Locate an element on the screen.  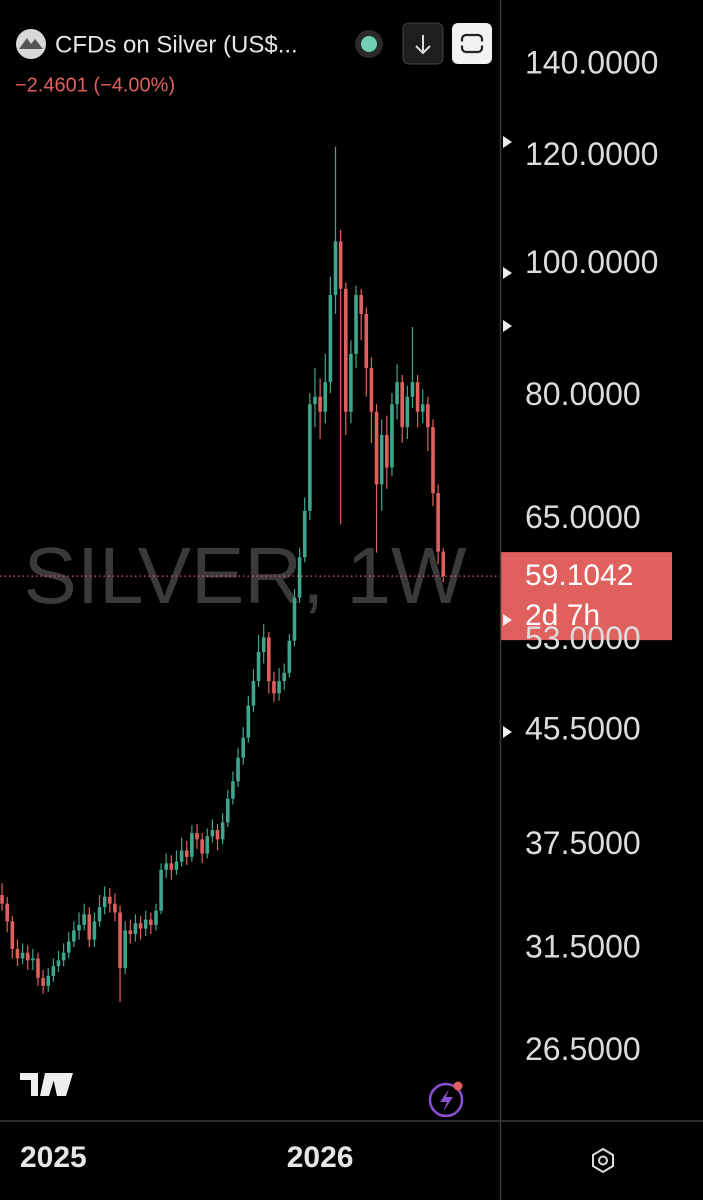
settings-button is located at coordinates (603, 1160).